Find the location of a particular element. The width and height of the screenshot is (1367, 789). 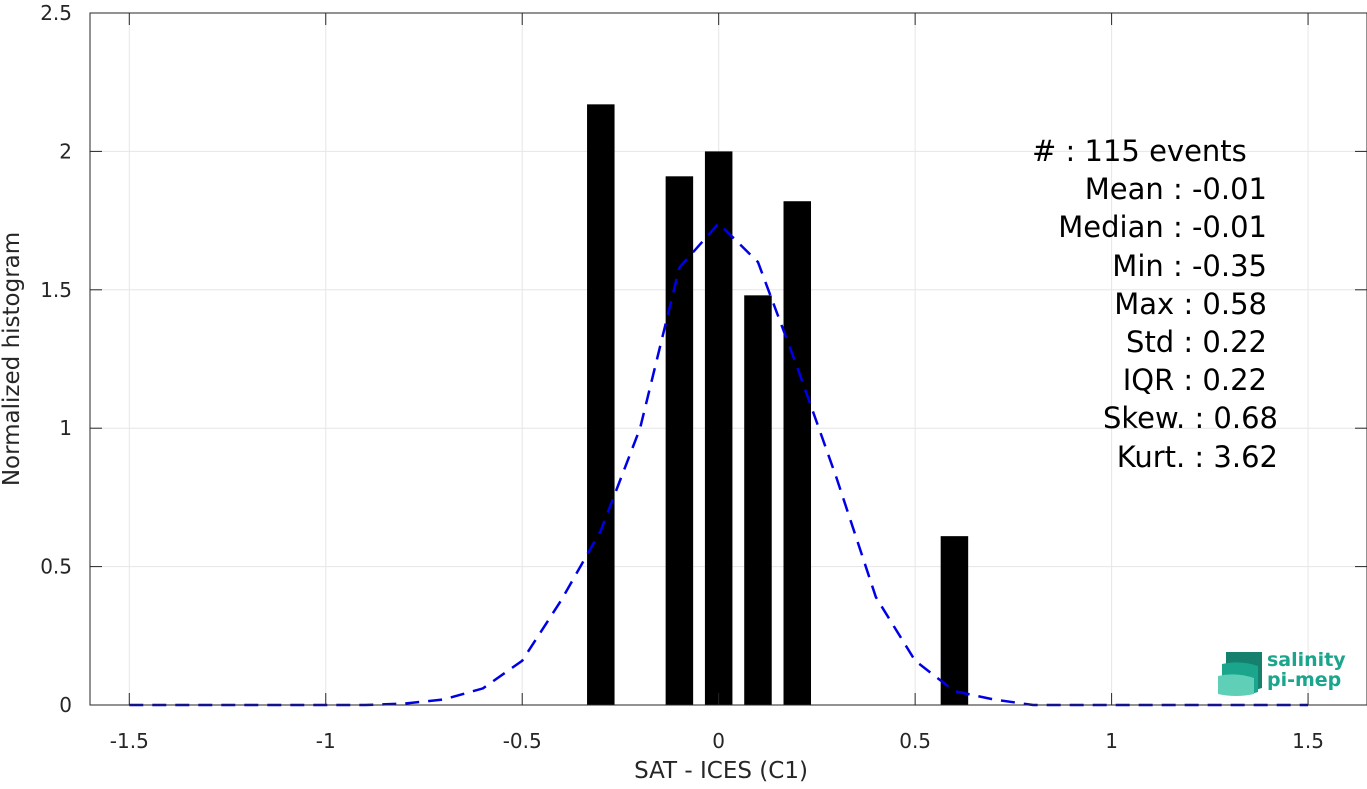

stat-kurt: Kurt. : 3.62 is located at coordinates (1197, 457).